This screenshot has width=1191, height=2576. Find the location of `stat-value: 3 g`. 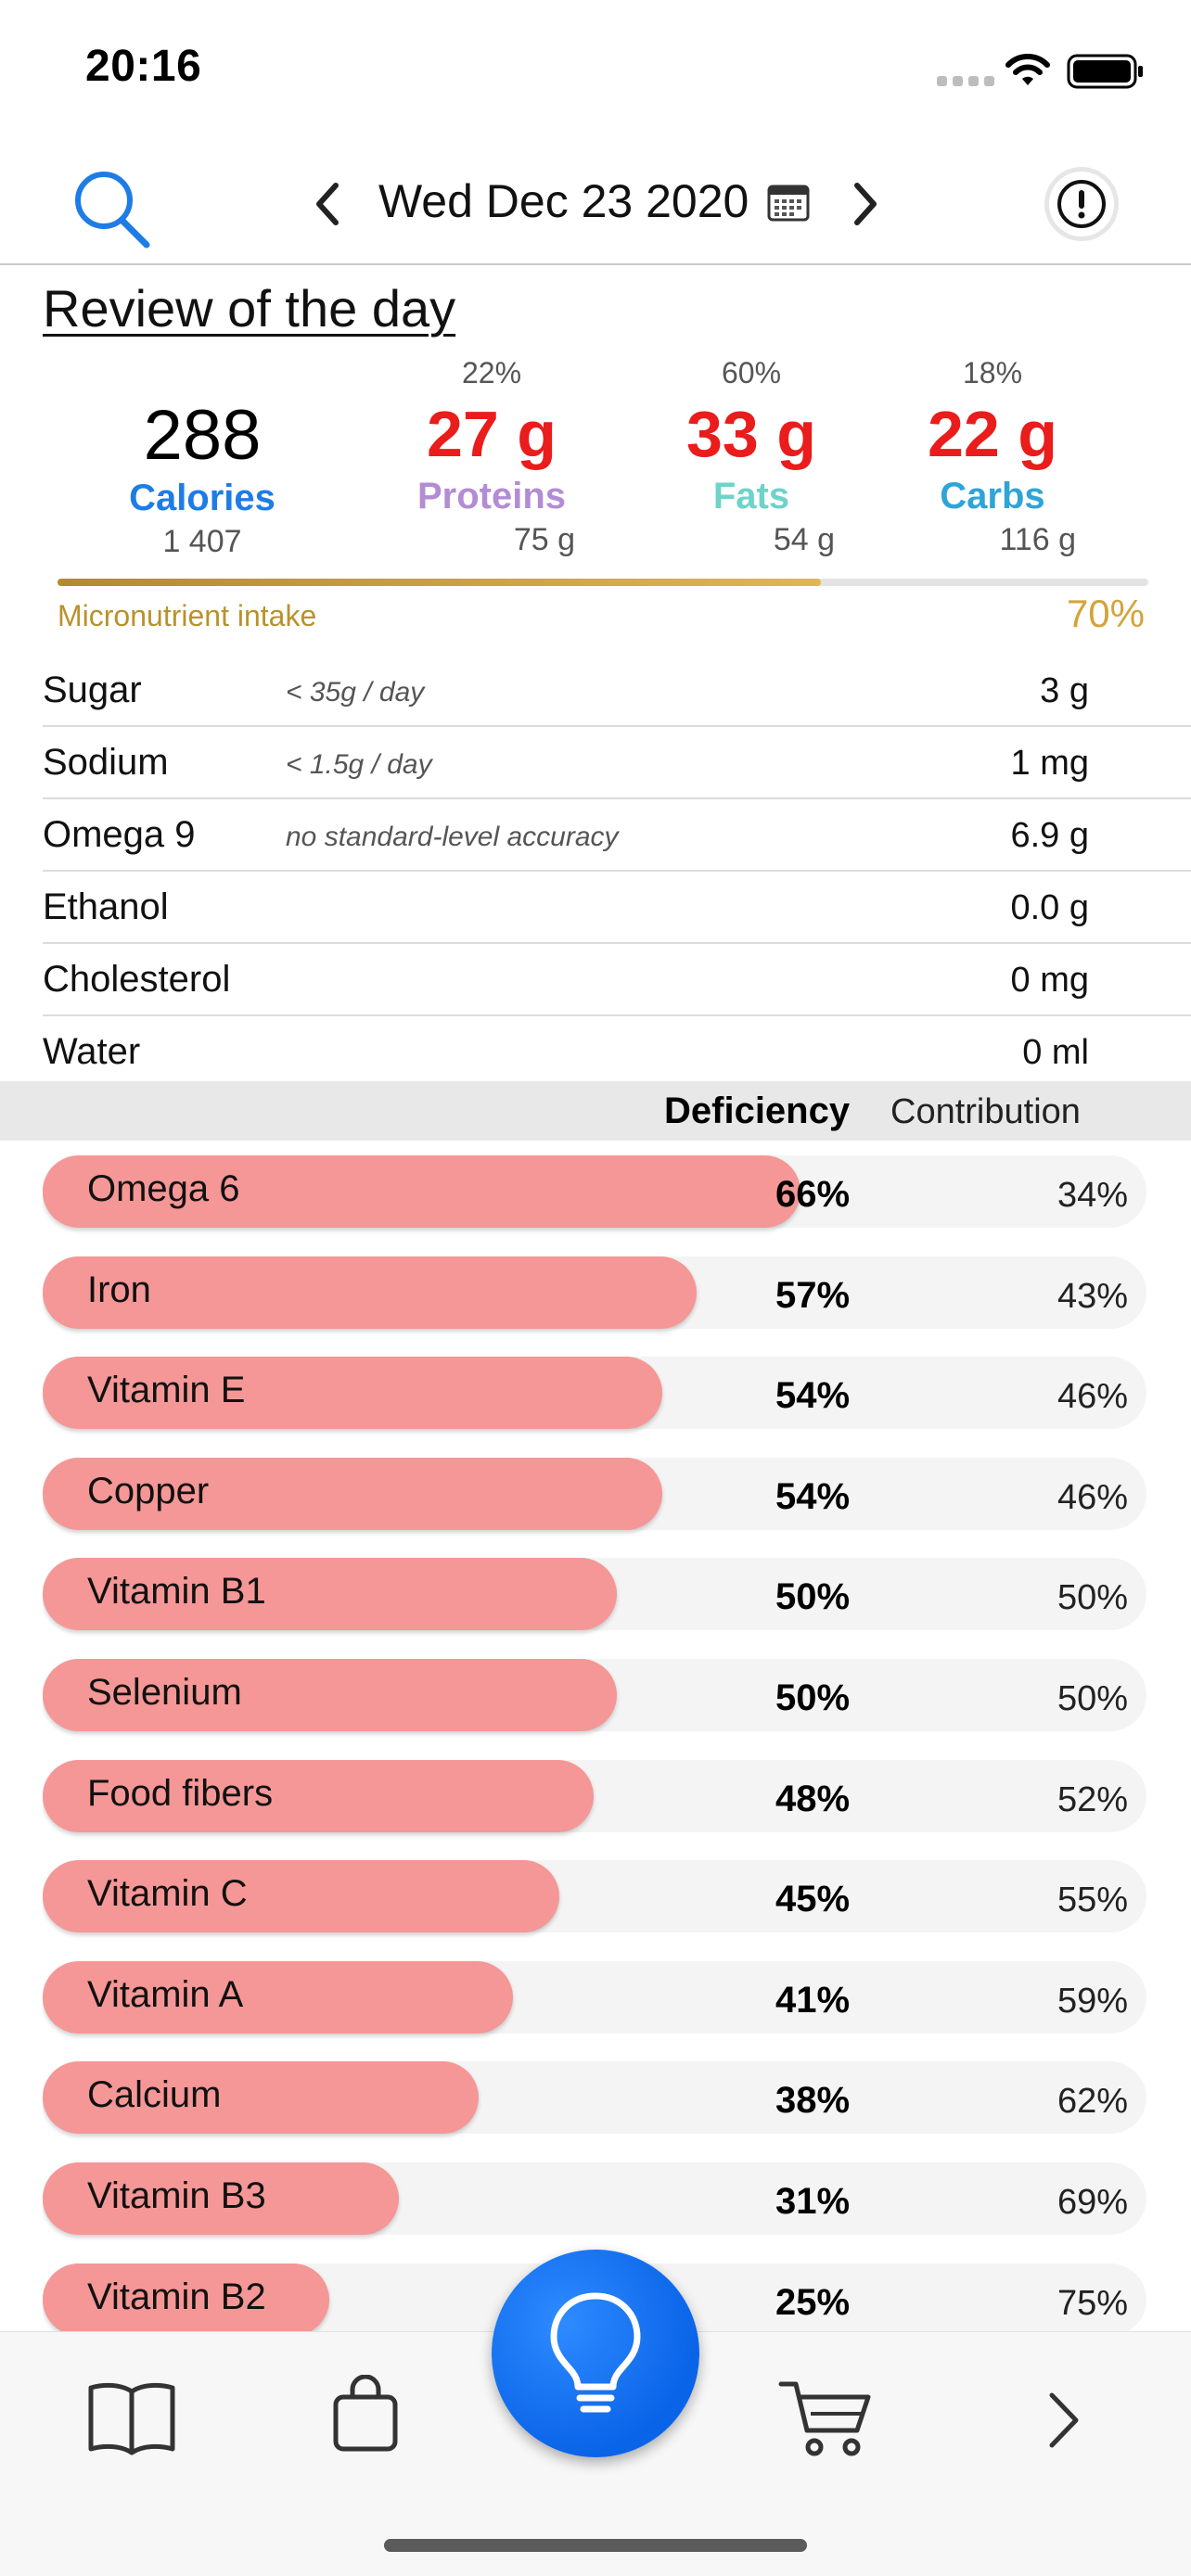

stat-value: 3 g is located at coordinates (1064, 690).